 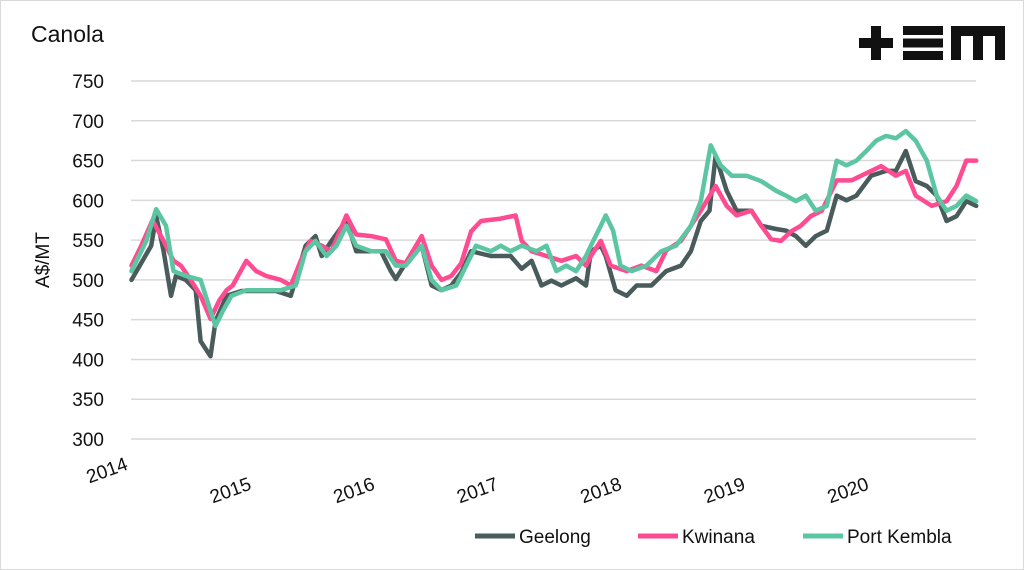 What do you see at coordinates (718, 537) in the screenshot?
I see `legend-label: Kwinana` at bounding box center [718, 537].